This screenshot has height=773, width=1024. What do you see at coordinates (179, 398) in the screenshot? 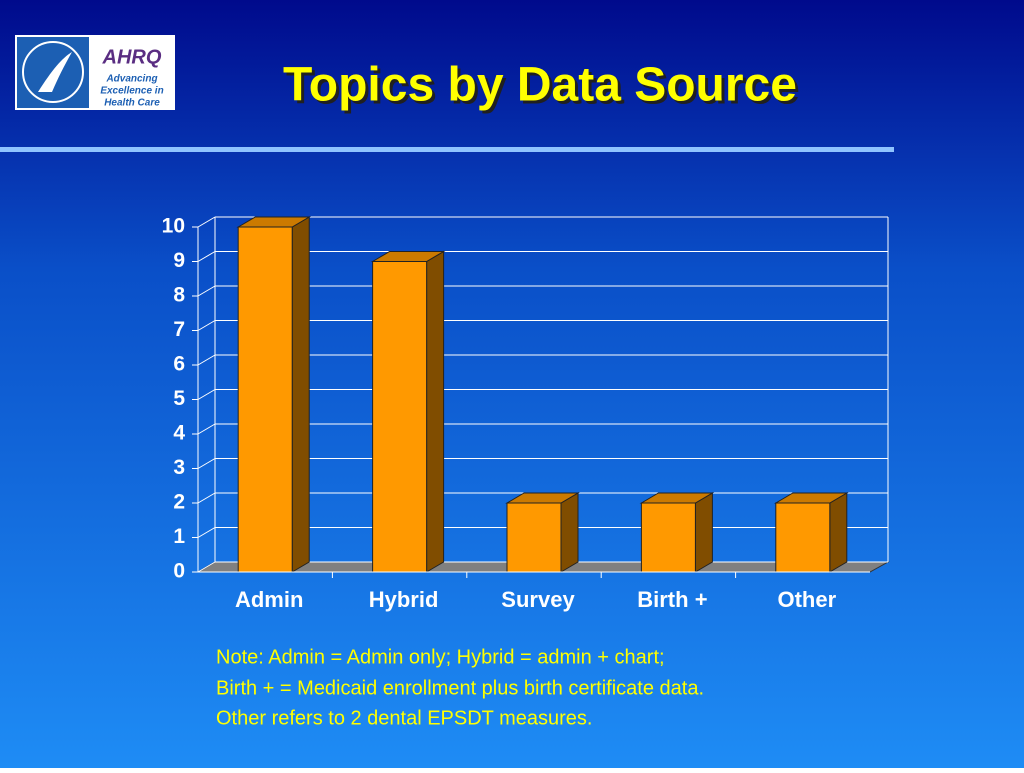
I see `y-tick-label: 5` at bounding box center [179, 398].